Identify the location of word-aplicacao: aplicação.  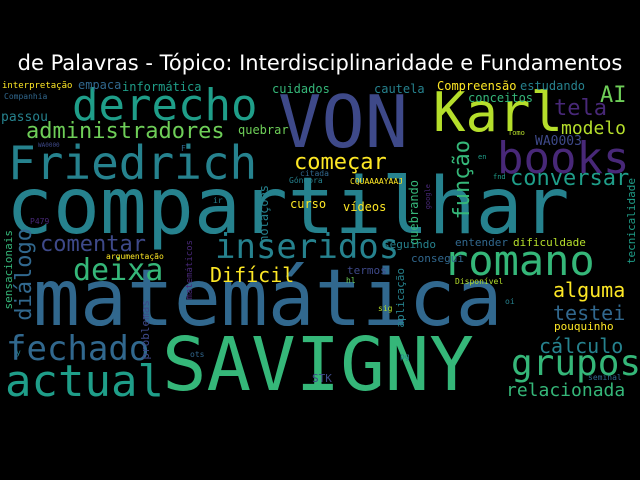
(400, 298).